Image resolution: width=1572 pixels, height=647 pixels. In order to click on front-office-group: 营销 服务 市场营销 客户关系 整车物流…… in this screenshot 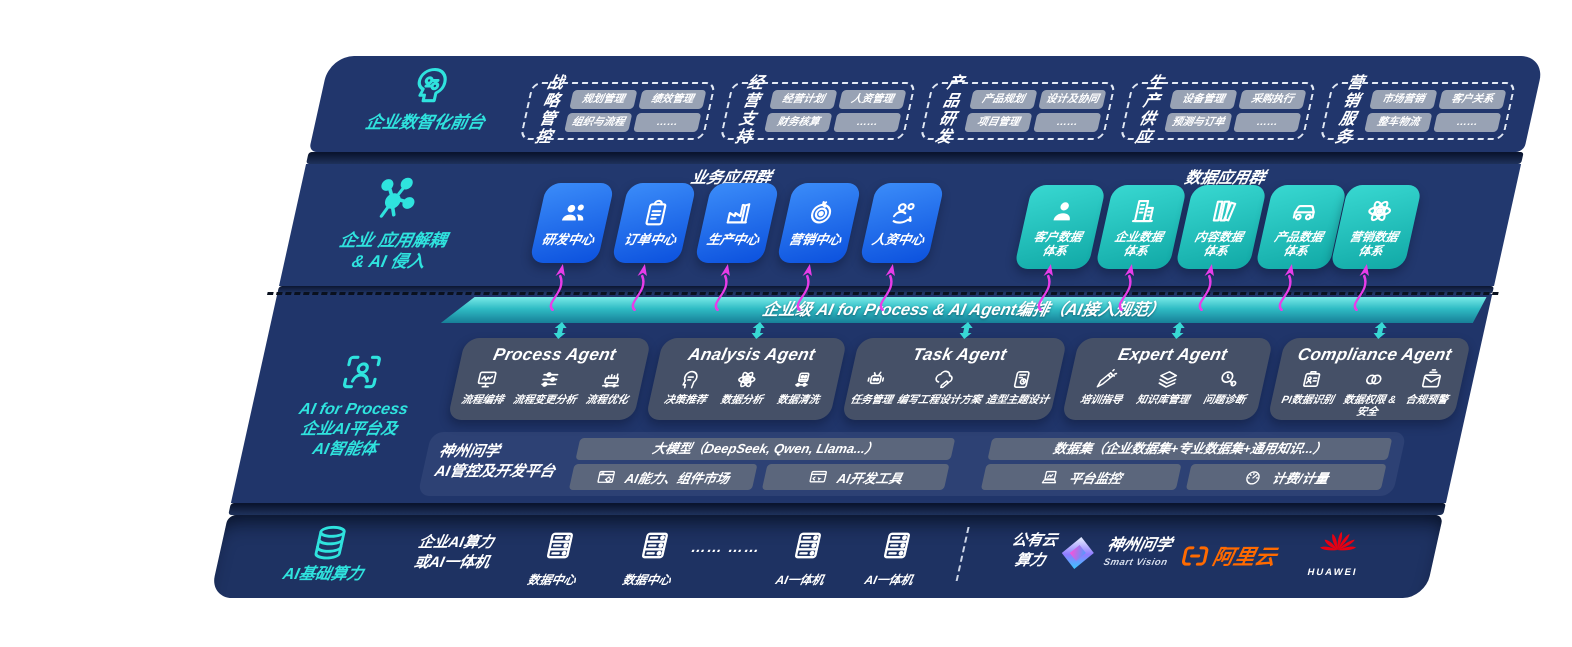, I will do `click(1418, 110)`.